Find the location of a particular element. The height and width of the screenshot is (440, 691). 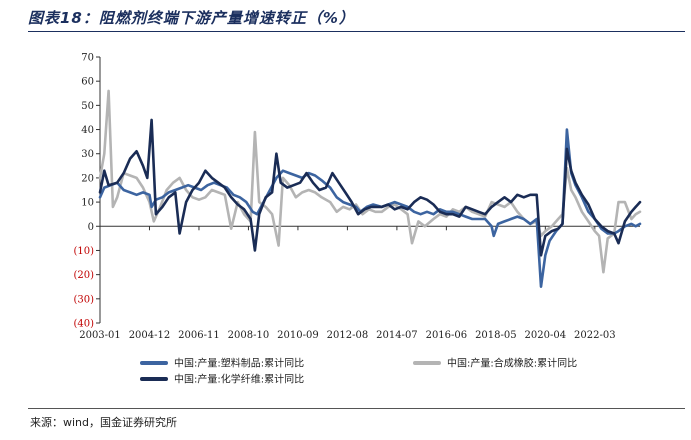

y-tick-label: 50 is located at coordinates (87, 106).